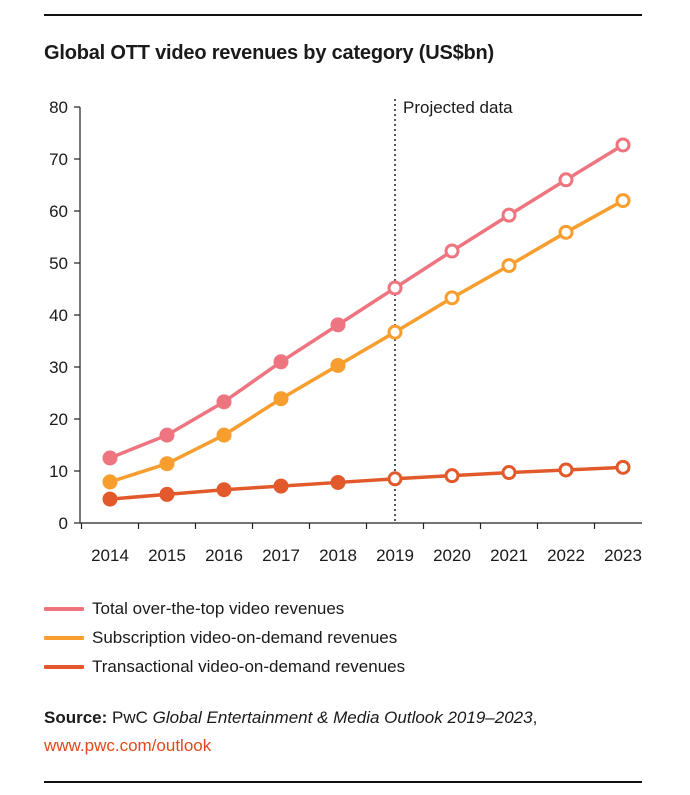  I want to click on top-rule, so click(343, 15).